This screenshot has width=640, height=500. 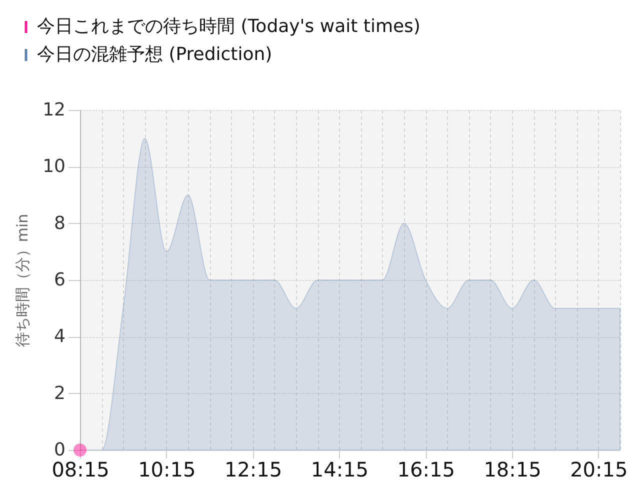 What do you see at coordinates (60, 393) in the screenshot?
I see `y-tick-label: 2` at bounding box center [60, 393].